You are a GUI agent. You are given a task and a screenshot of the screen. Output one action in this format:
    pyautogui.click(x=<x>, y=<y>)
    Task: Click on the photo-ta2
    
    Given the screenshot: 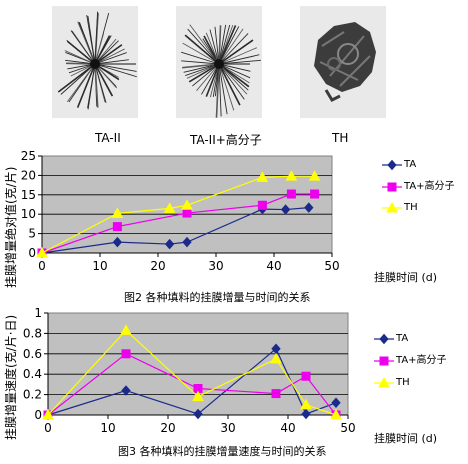 What is the action you would take?
    pyautogui.click(x=95, y=62)
    